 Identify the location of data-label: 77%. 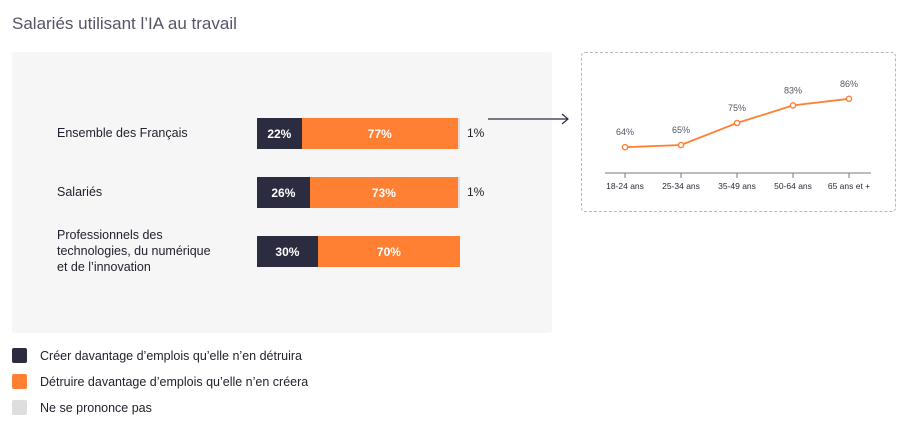
(379, 133).